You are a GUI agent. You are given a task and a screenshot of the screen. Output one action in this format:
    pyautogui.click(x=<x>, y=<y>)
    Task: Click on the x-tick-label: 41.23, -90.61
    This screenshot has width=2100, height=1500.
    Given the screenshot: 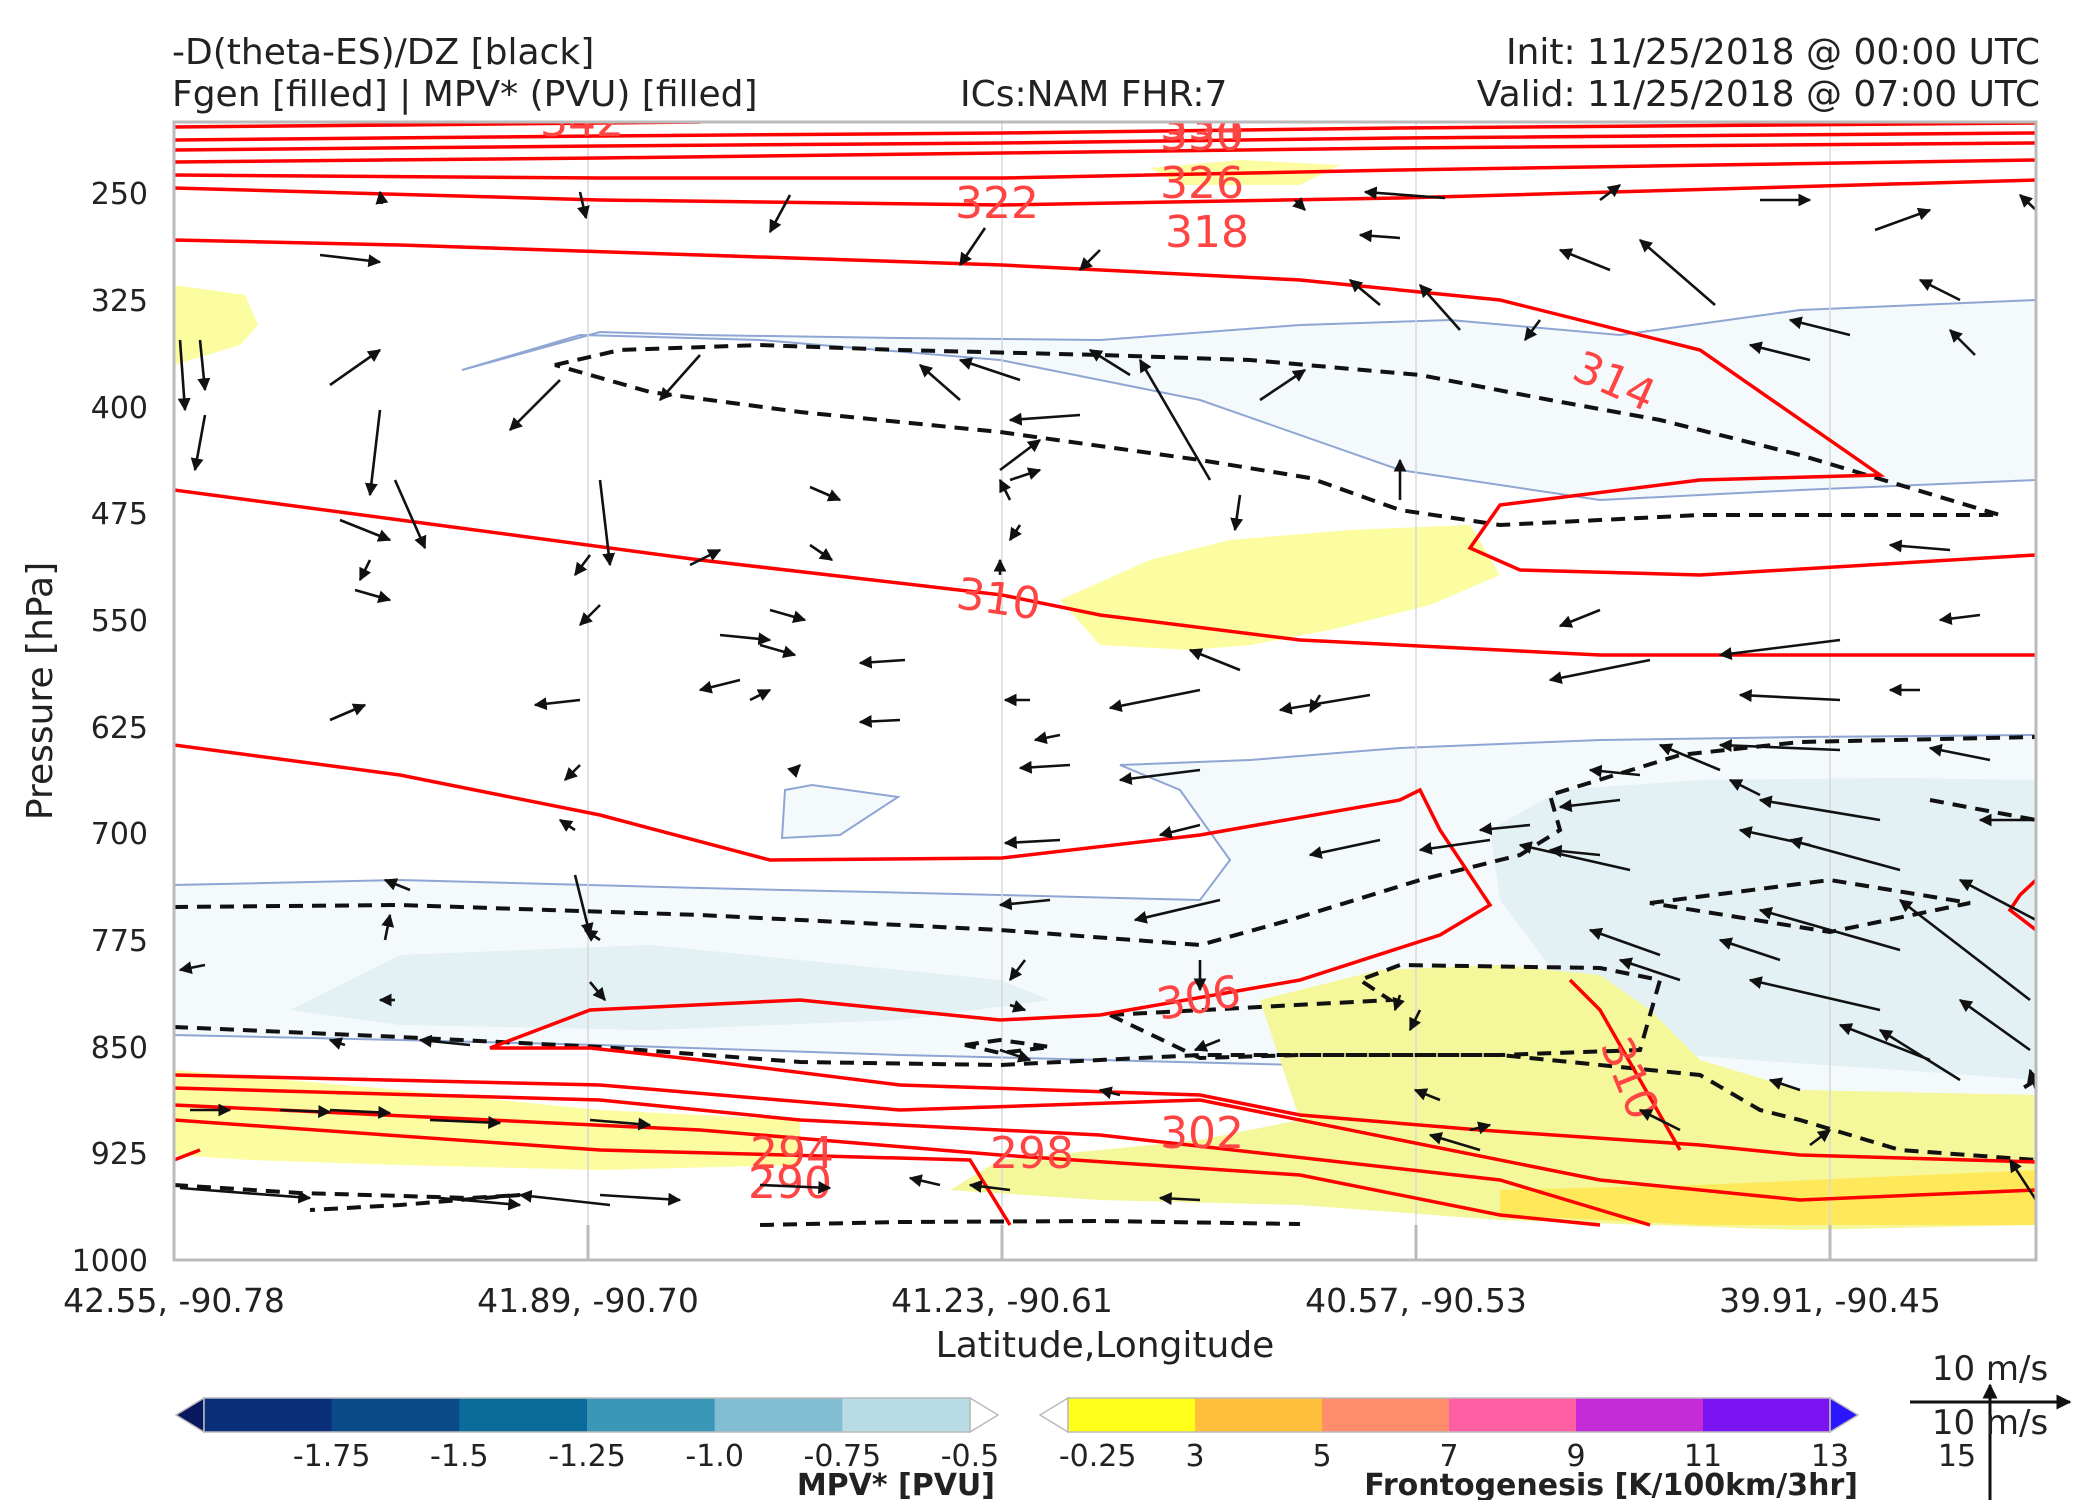 What is the action you would take?
    pyautogui.click(x=1002, y=1300)
    